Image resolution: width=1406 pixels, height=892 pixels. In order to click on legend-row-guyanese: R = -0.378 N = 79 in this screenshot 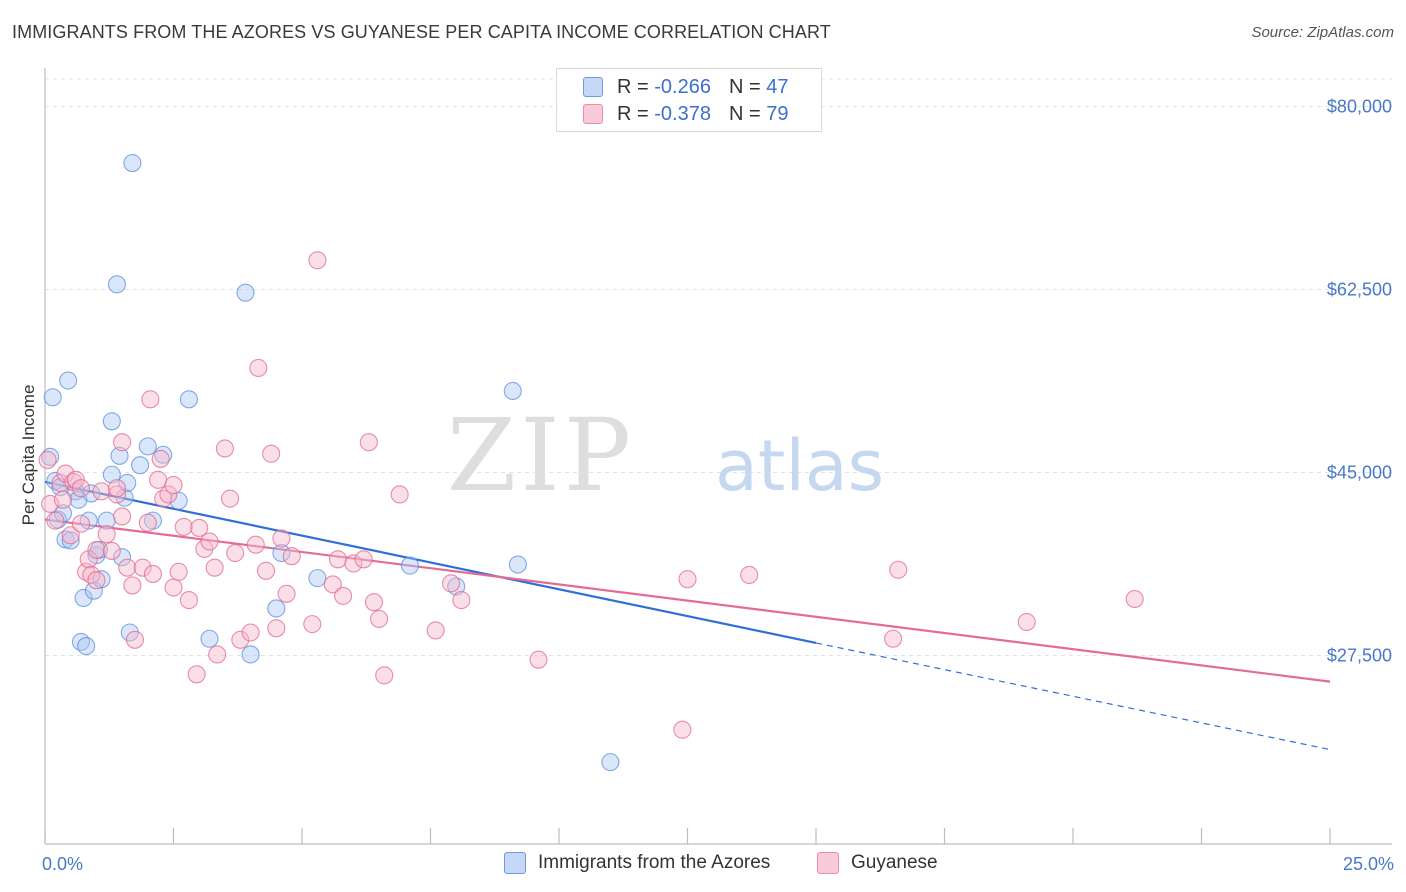, I will do `click(672, 114)`.